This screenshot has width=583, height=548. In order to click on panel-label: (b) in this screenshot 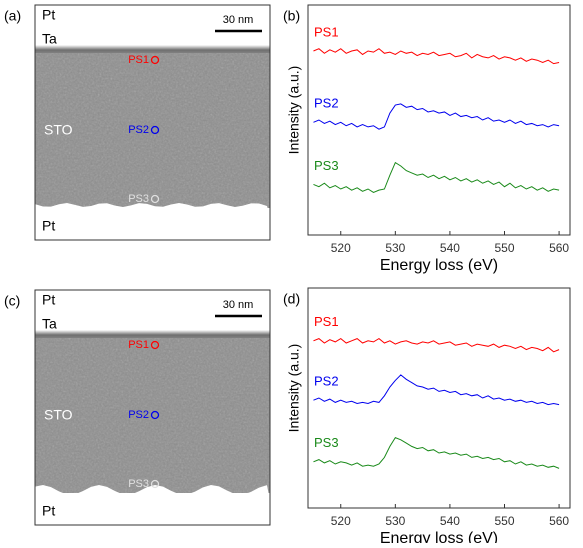, I will do `click(291, 16)`.